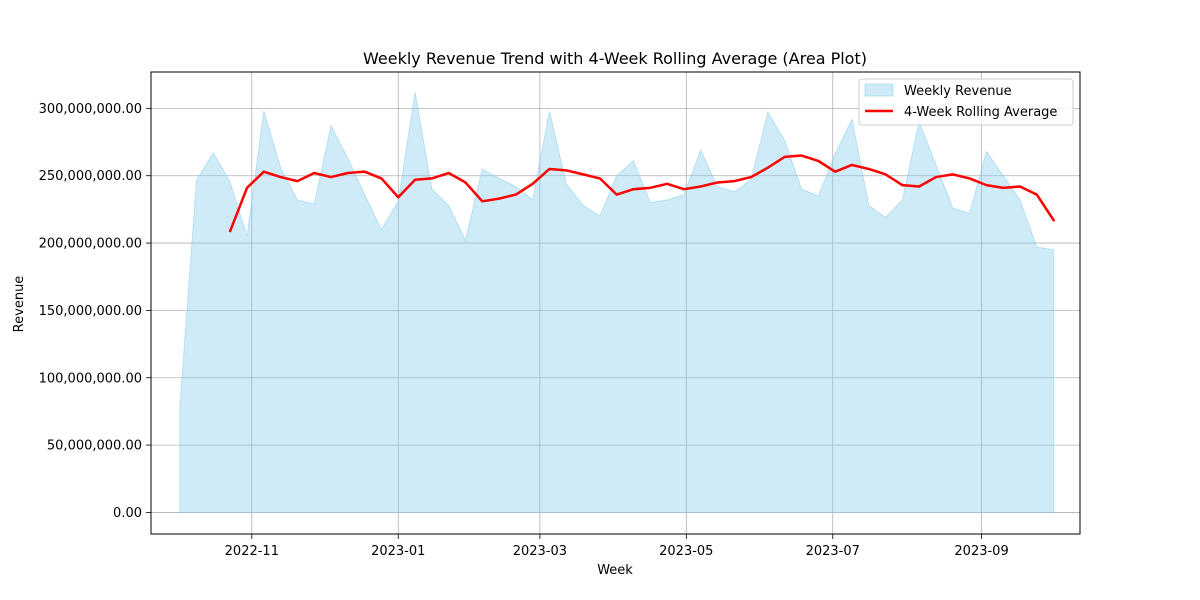  What do you see at coordinates (980, 112) in the screenshot?
I see `legend-label-rolling-average: 4-Week Rolling Average` at bounding box center [980, 112].